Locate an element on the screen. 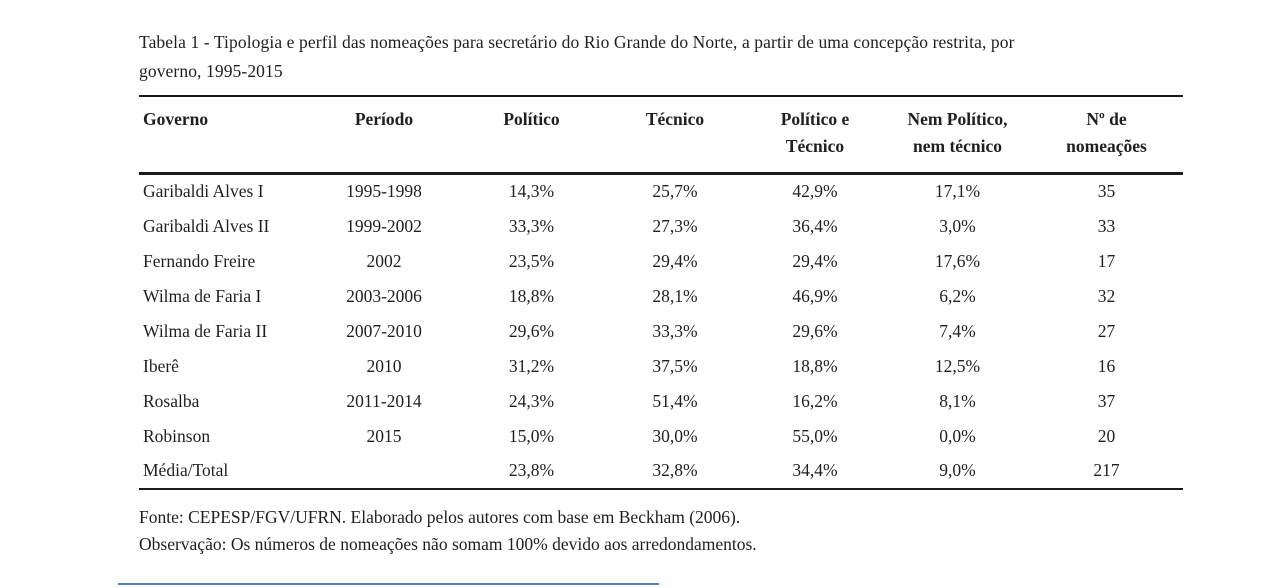 This screenshot has height=588, width=1268. table-cell: 12,5% is located at coordinates (957, 365).